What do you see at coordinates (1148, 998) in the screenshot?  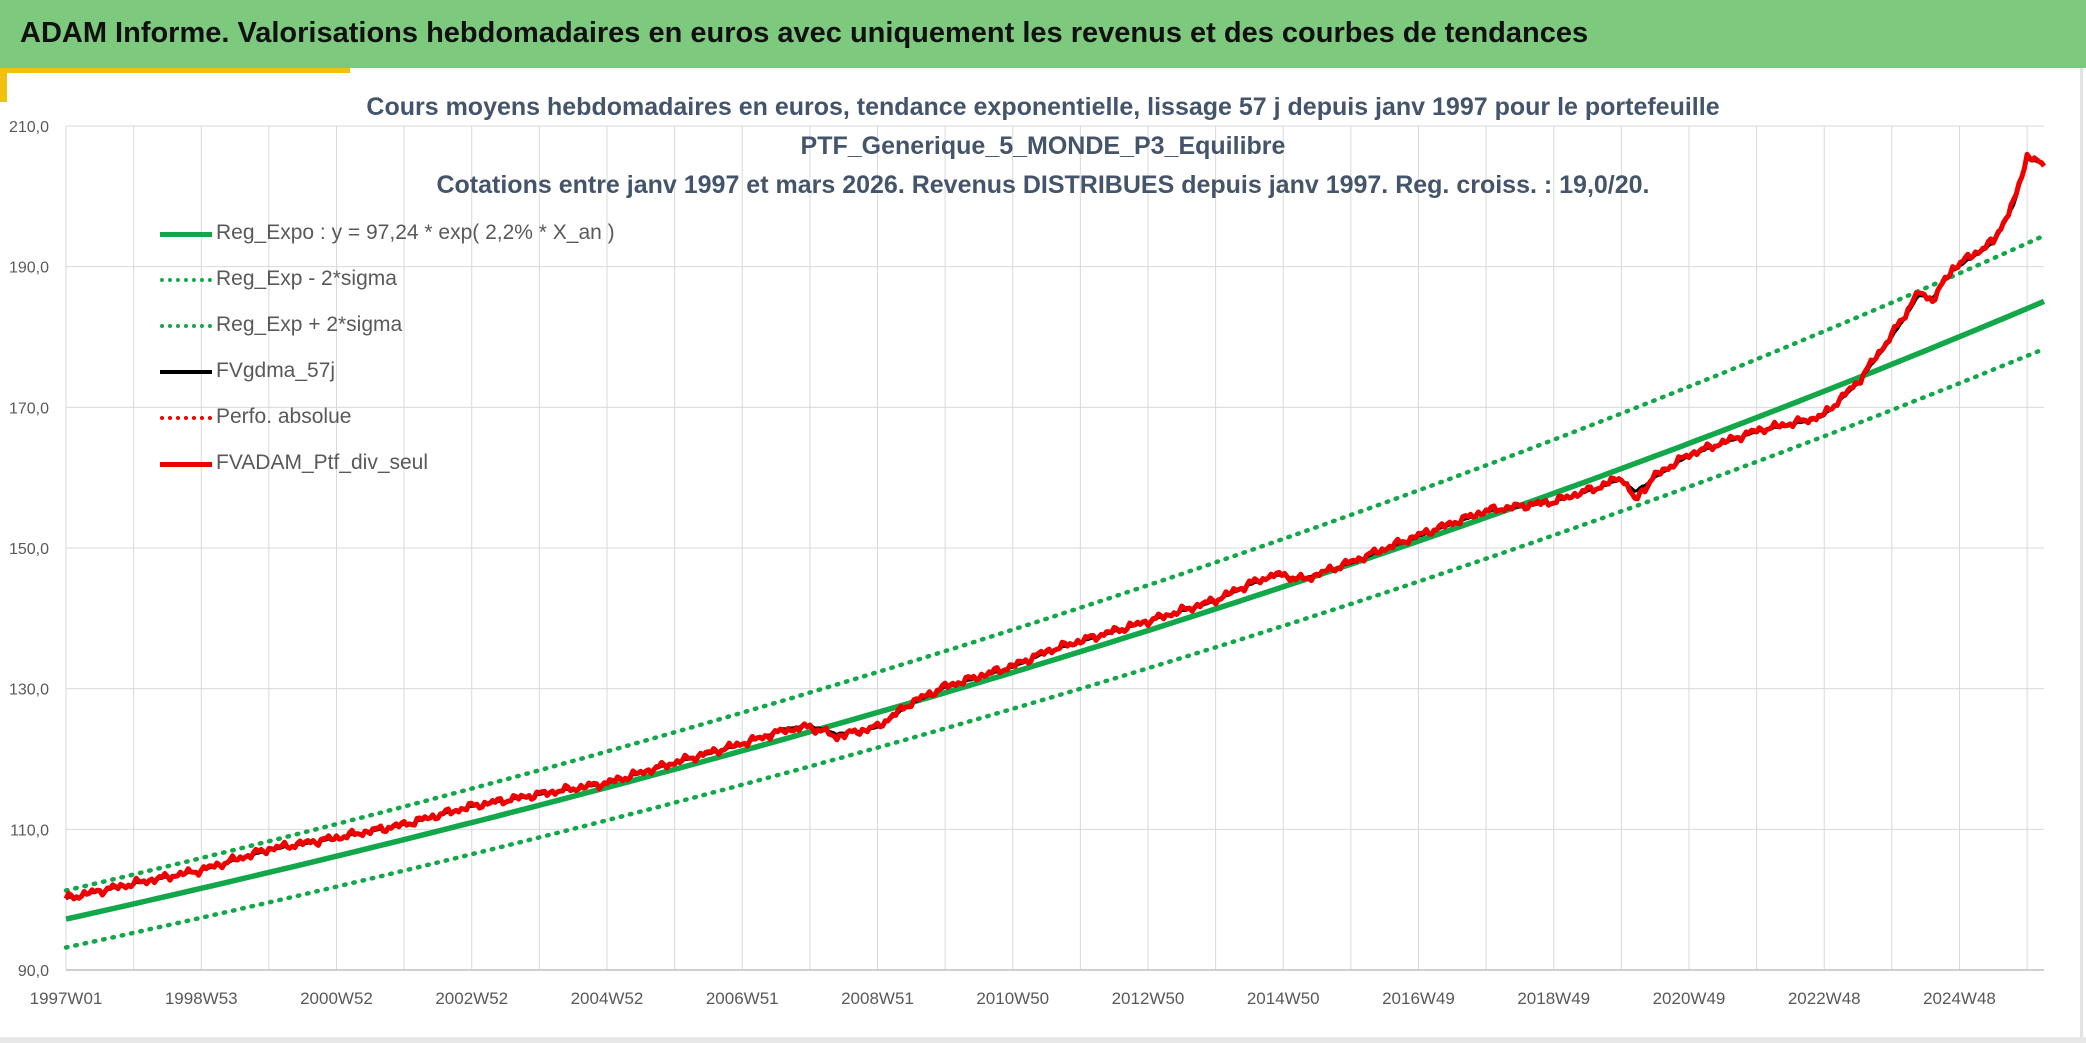 I see `x-tick-label: 2012W50` at bounding box center [1148, 998].